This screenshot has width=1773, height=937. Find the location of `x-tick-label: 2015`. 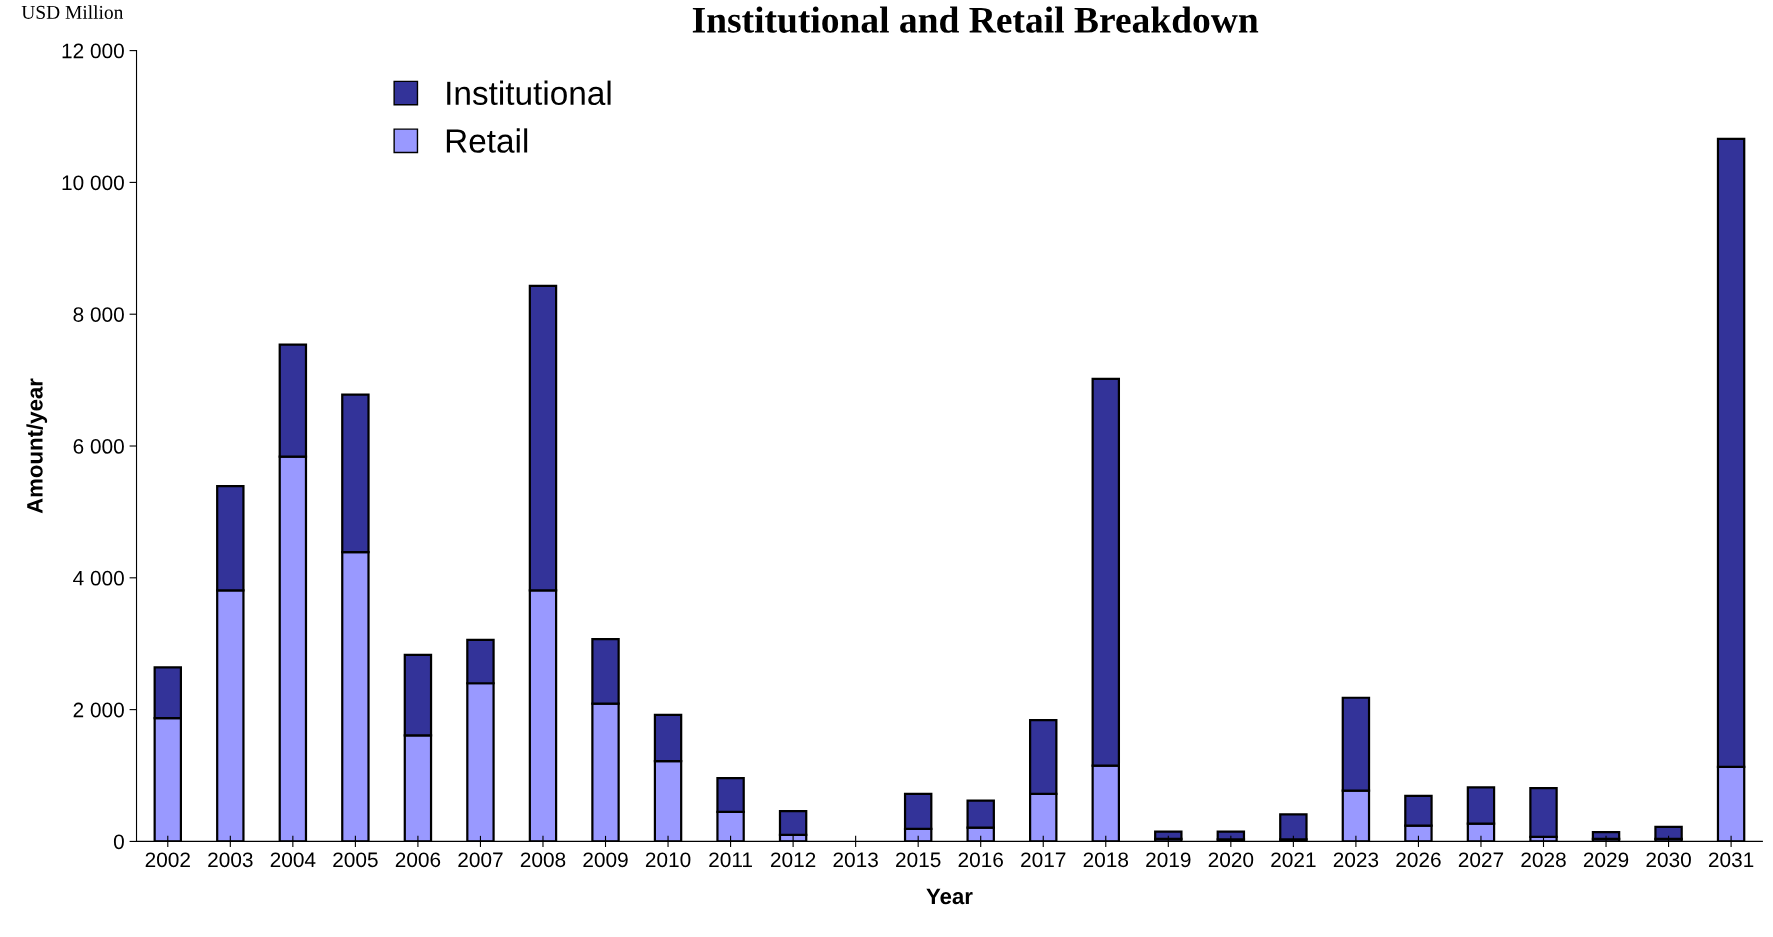

x-tick-label: 2015 is located at coordinates (918, 860).